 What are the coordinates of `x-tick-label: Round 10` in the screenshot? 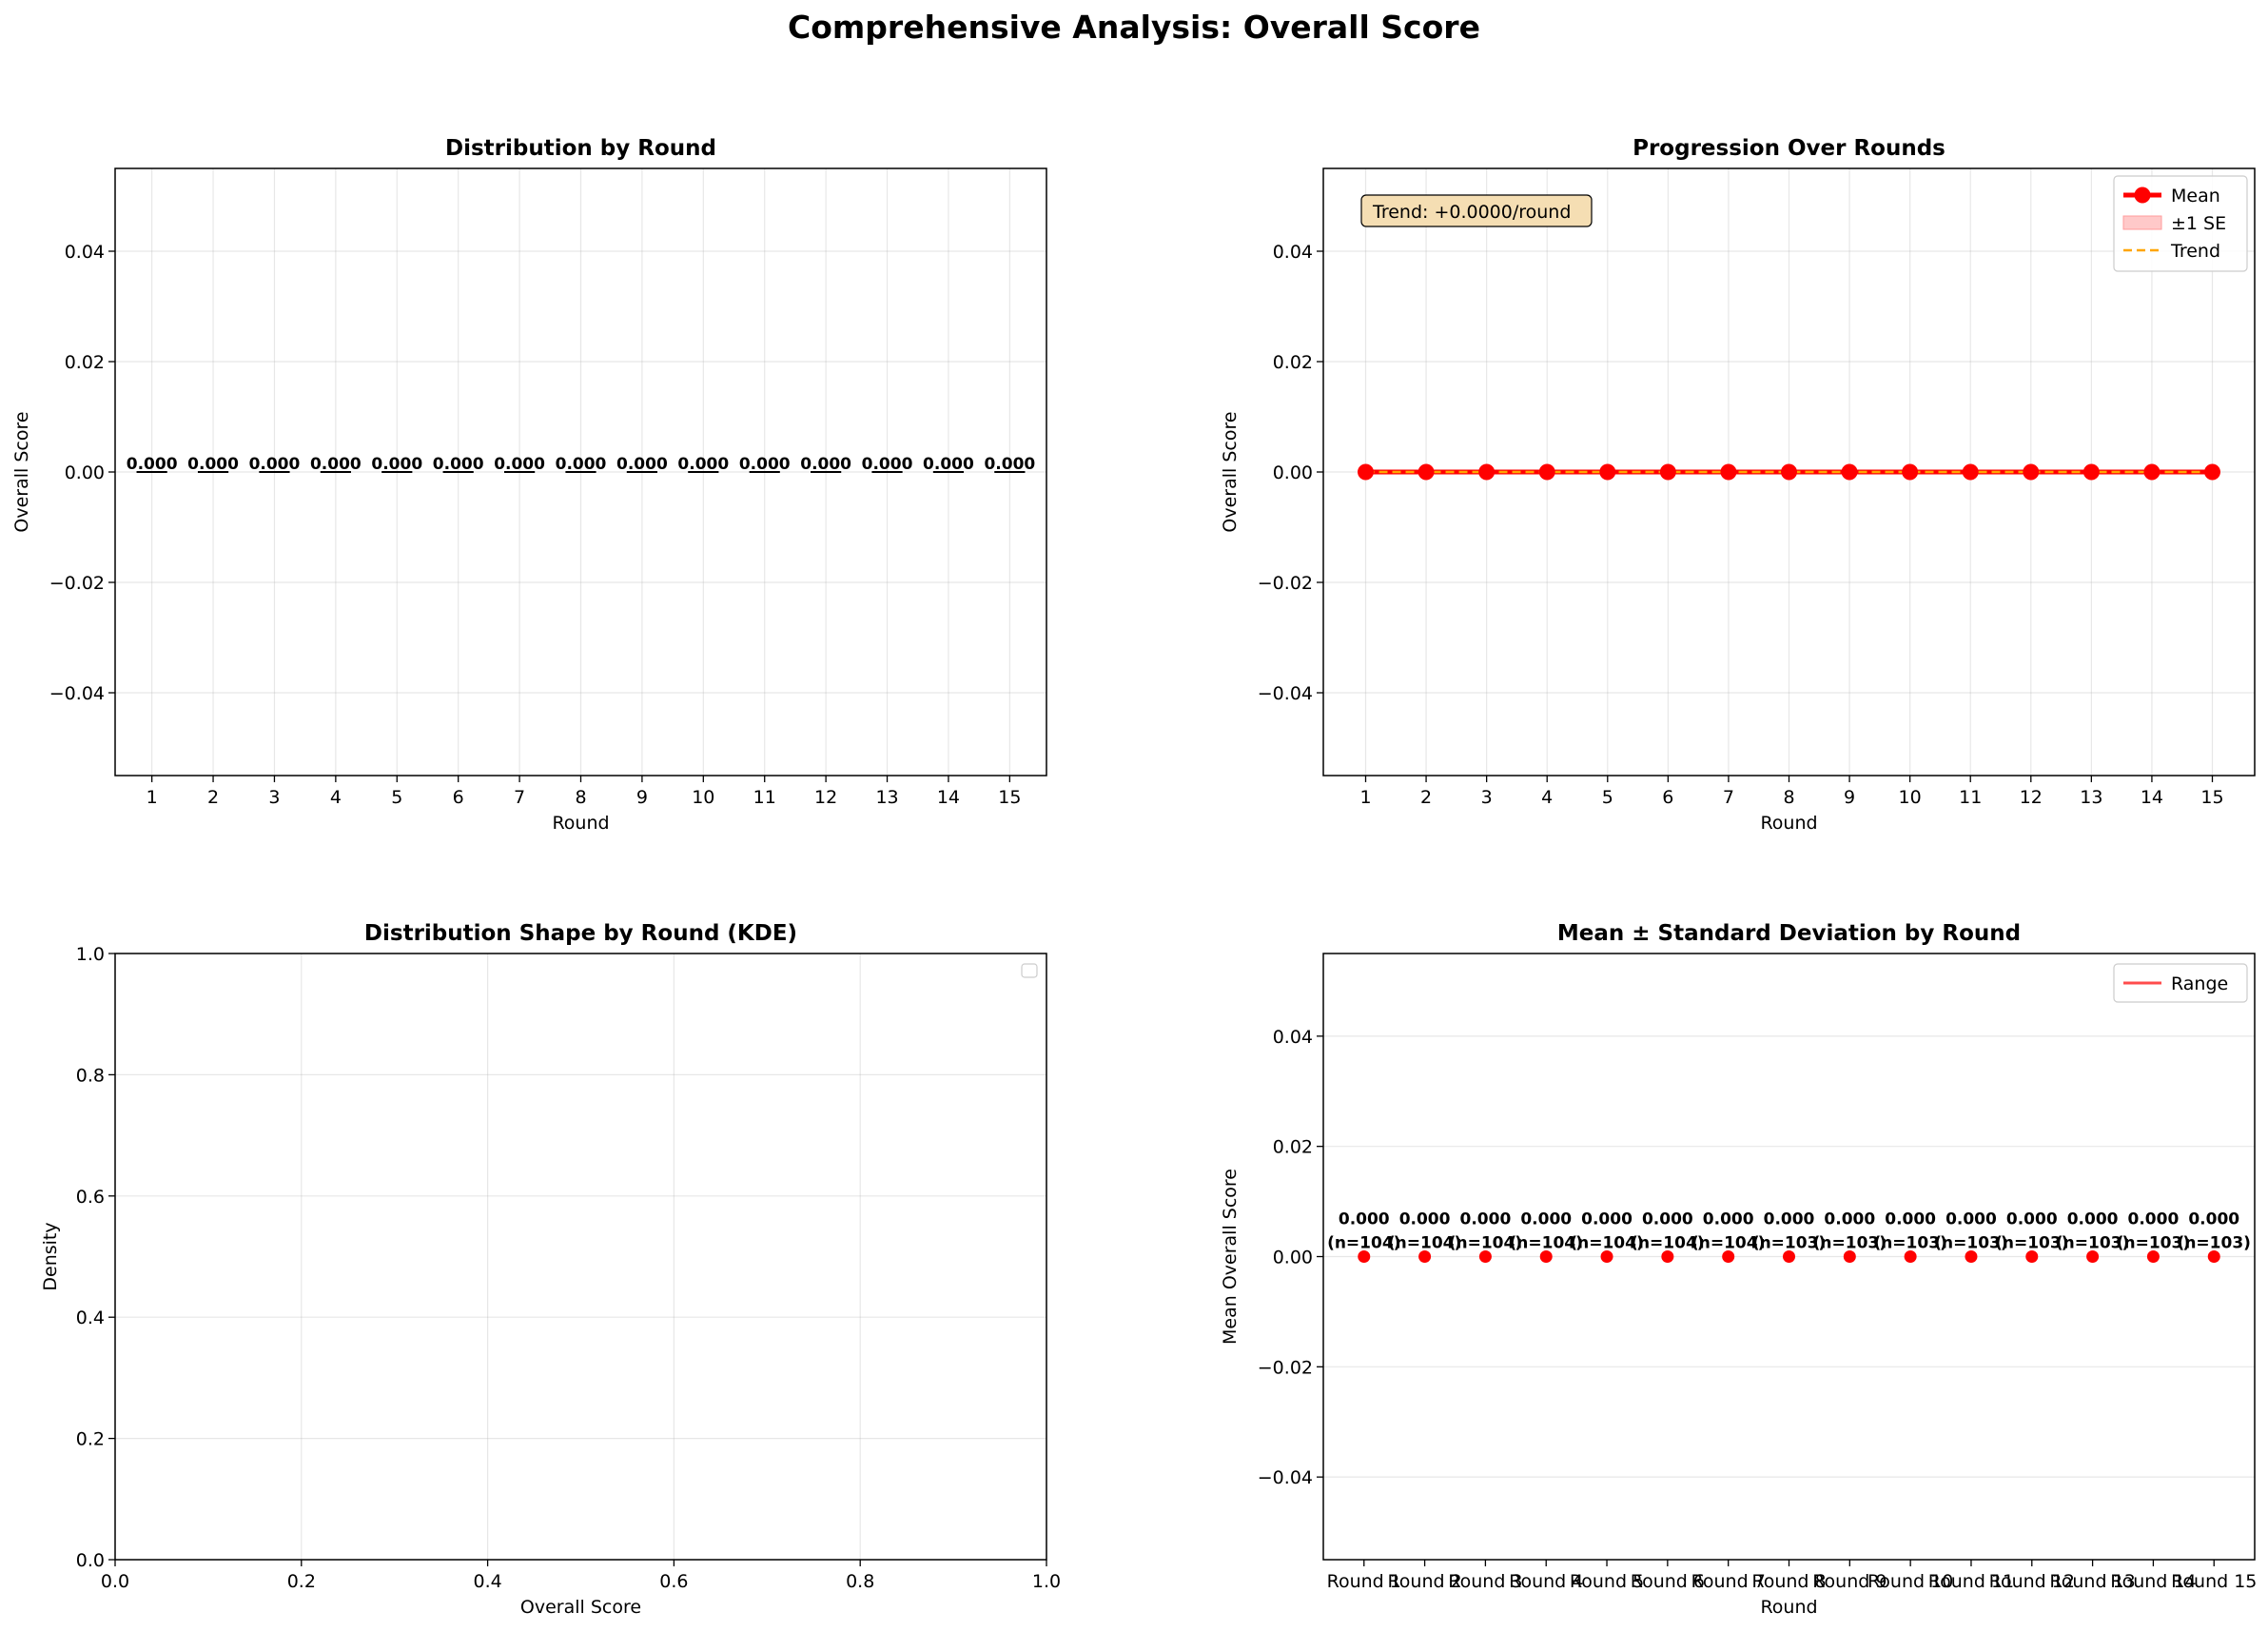 It's located at (1910, 1581).